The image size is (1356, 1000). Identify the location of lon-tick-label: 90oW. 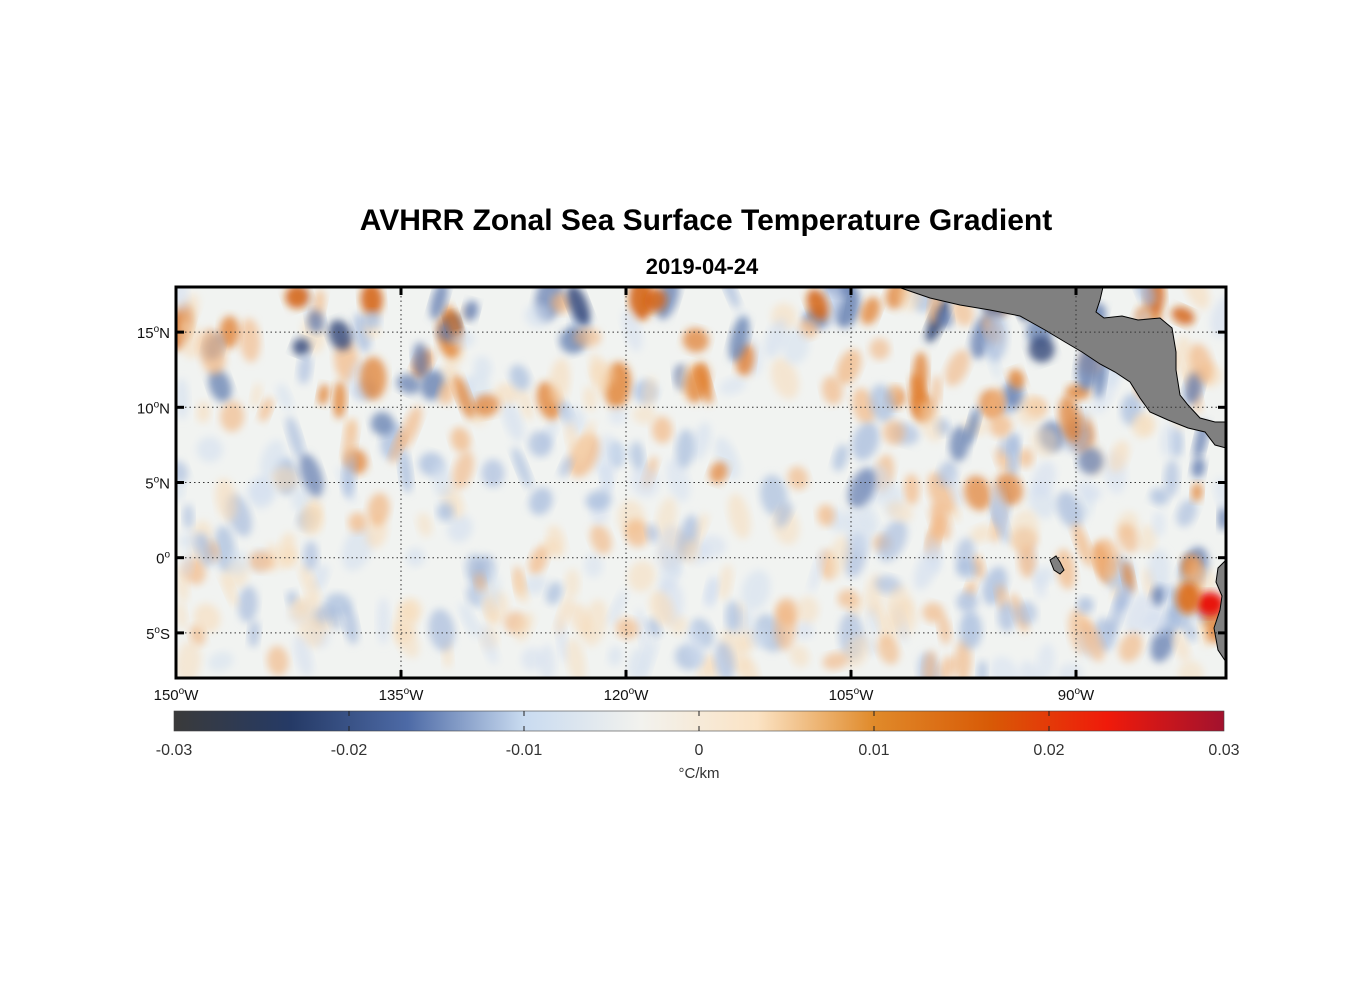
(1076, 695).